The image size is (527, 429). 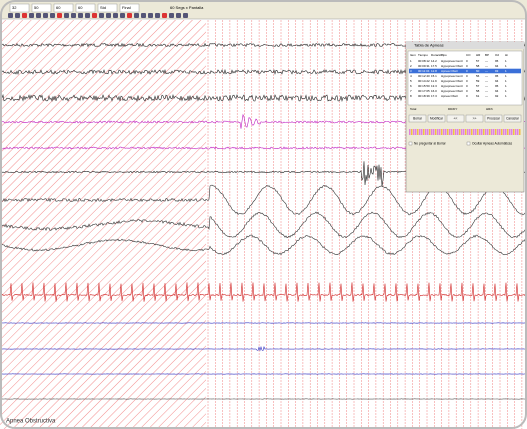 I want to click on cell: 17.3, so click(x=434, y=96).